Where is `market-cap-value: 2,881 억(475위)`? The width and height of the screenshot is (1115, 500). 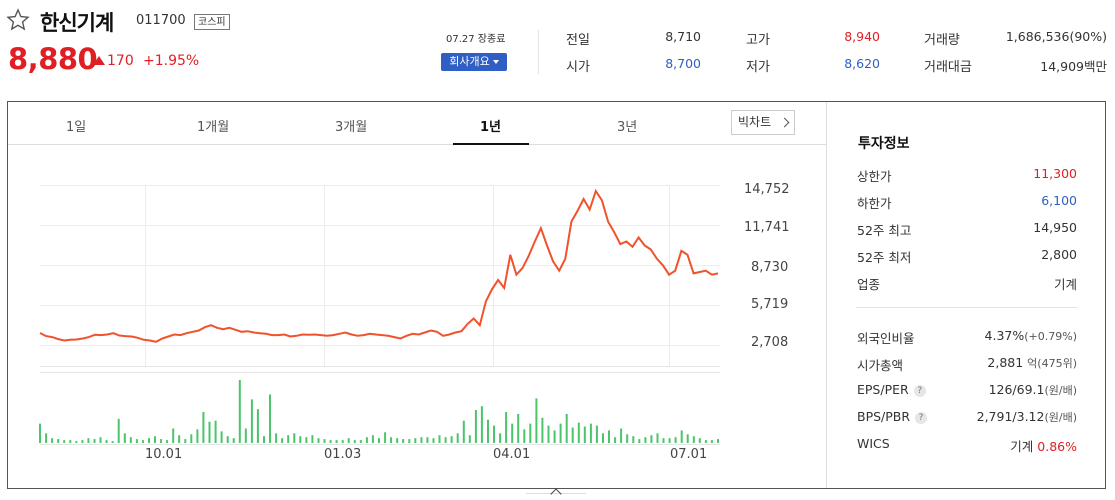
market-cap-value: 2,881 억(475위) is located at coordinates (1032, 363).